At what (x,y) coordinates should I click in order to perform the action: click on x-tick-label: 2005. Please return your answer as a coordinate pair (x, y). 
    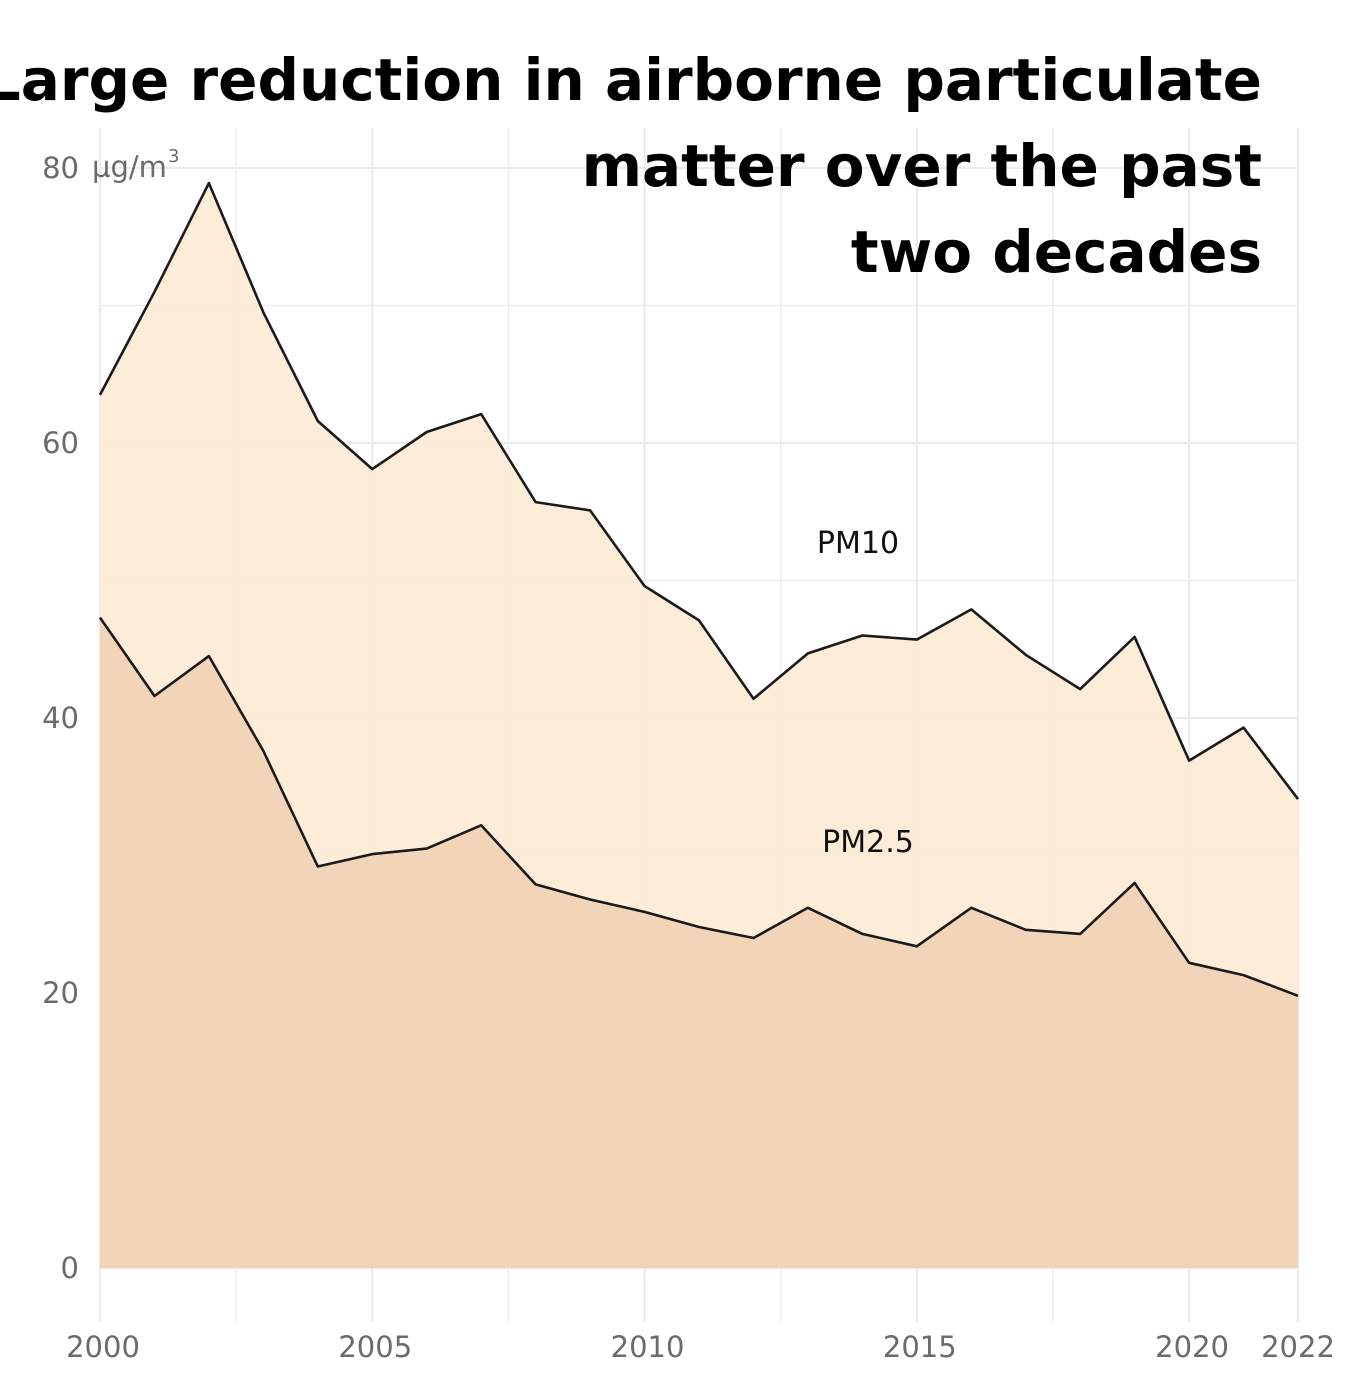
    Looking at the image, I should click on (375, 1347).